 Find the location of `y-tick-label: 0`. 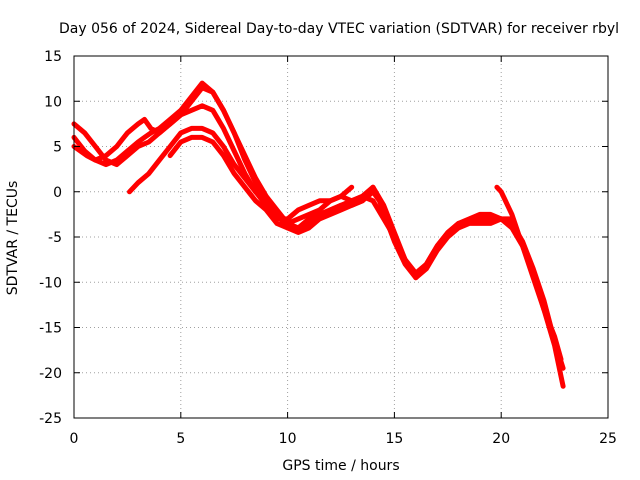

y-tick-label: 0 is located at coordinates (57, 193).